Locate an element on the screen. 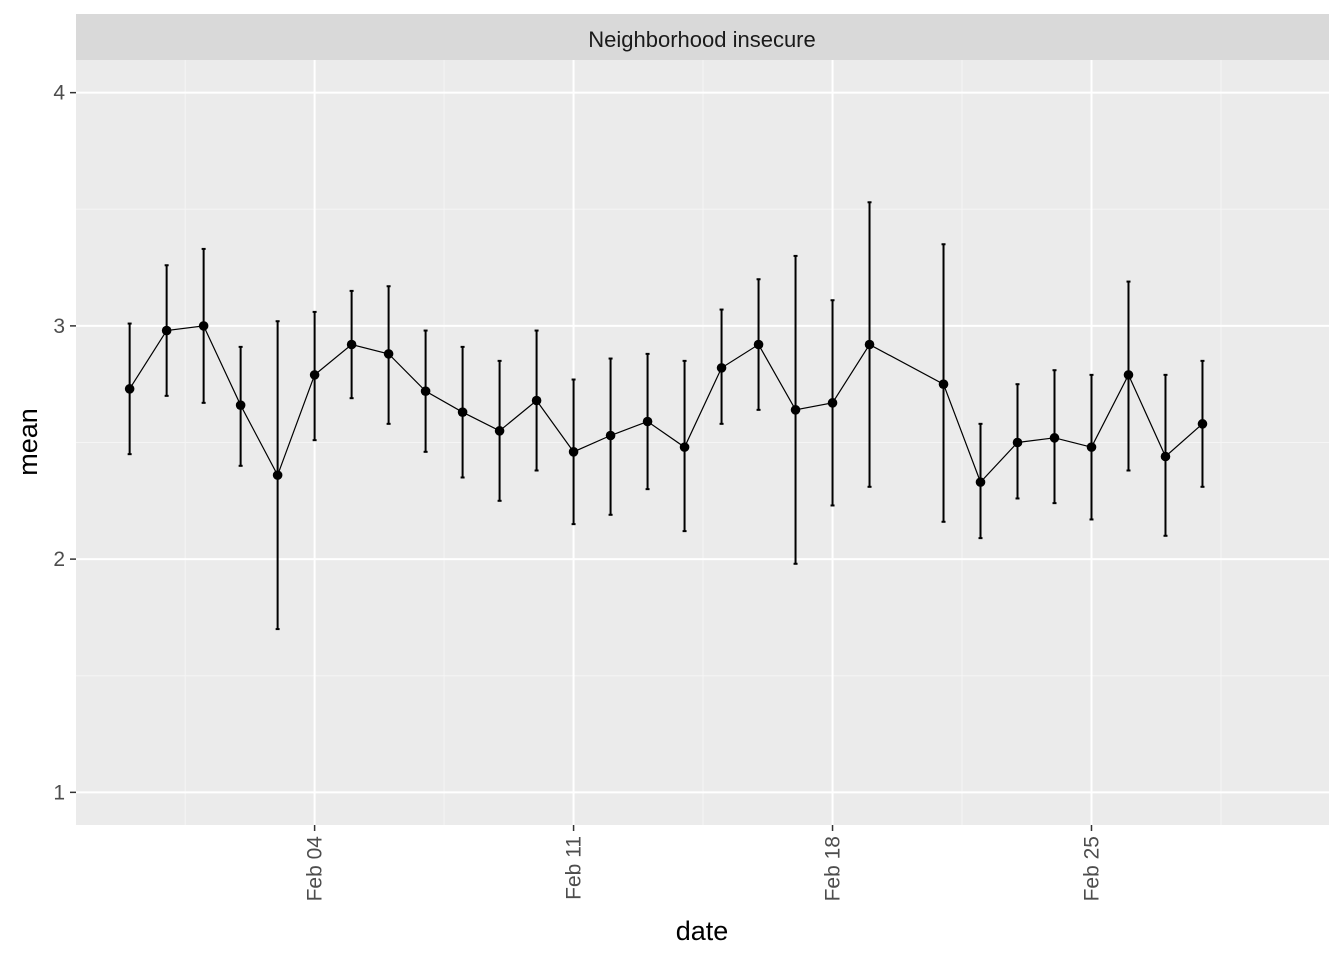  y-tick-label: 1 is located at coordinates (59, 792).